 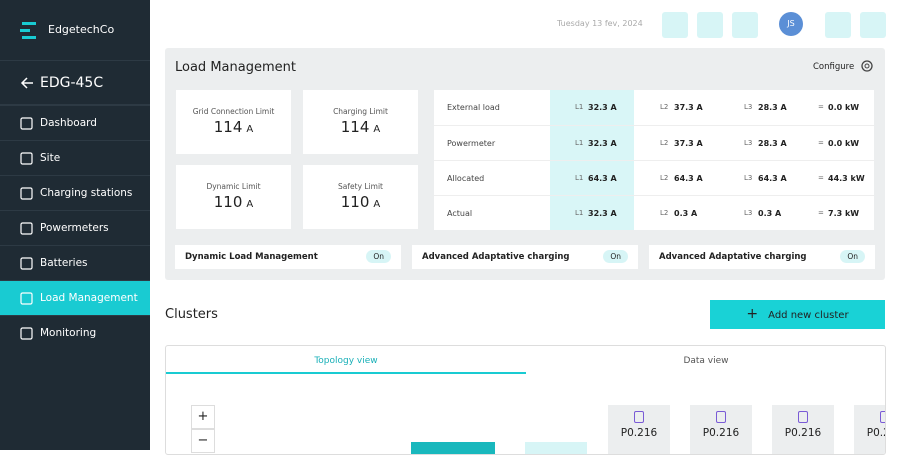 I want to click on phase-value: 32.3 A, so click(x=602, y=107).